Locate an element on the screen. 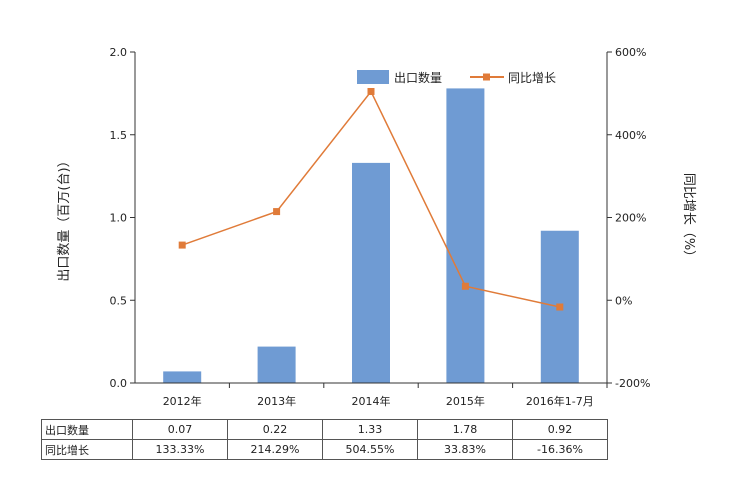 The width and height of the screenshot is (730, 503). table-row: 出口数量 0.07 0.22 1.33 1.78 0.92 is located at coordinates (324, 429).